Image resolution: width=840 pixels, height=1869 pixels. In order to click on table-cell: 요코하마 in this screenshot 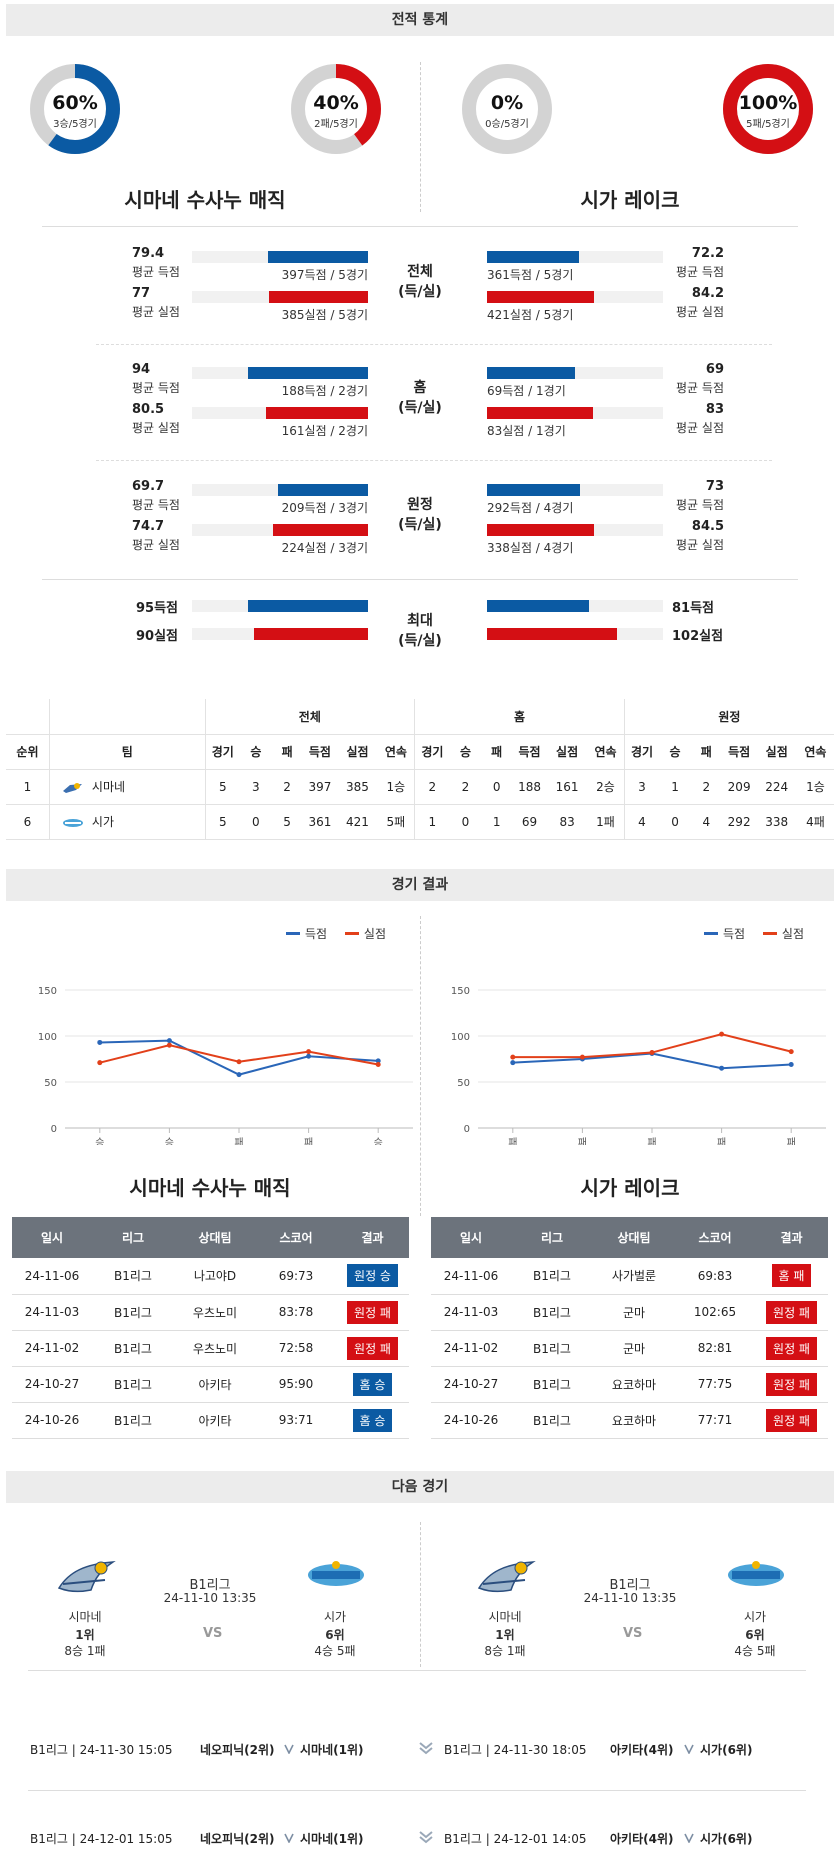, I will do `click(634, 1384)`.